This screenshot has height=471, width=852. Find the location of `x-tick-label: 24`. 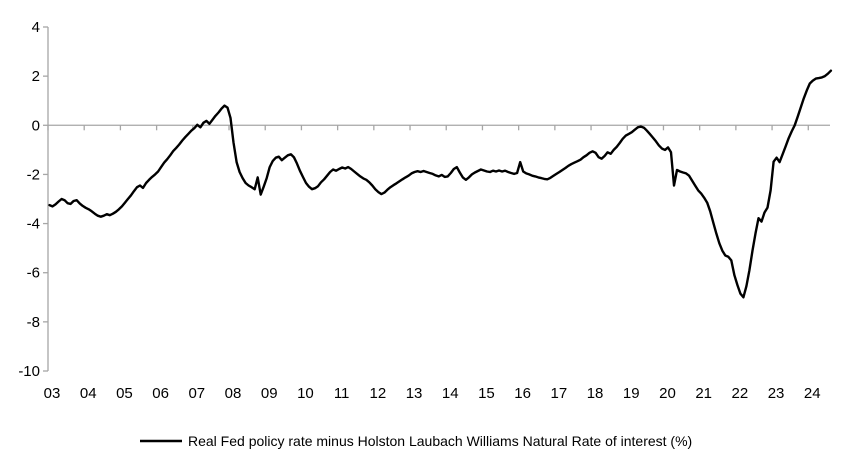

x-tick-label: 24 is located at coordinates (812, 393).